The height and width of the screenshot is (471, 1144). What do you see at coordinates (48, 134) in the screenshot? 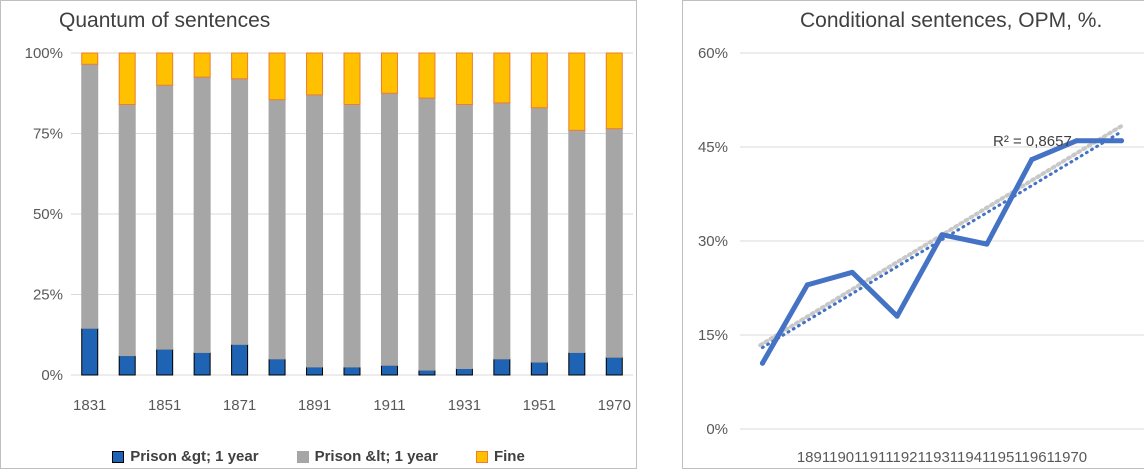
I see `y-tick-label: 75%` at bounding box center [48, 134].